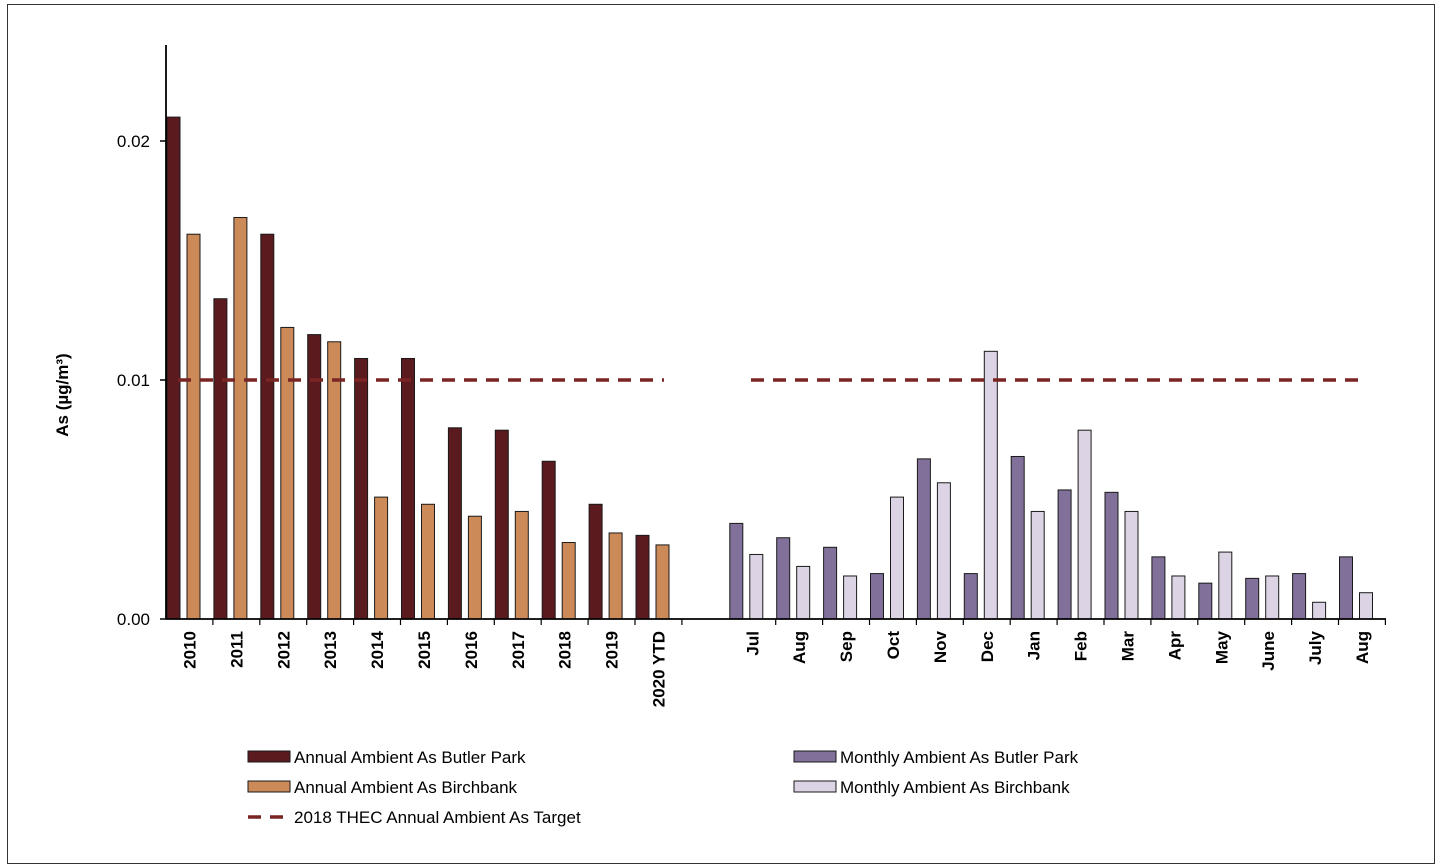  What do you see at coordinates (955, 787) in the screenshot?
I see `legend-label: Monthly Ambient As Birchbank` at bounding box center [955, 787].